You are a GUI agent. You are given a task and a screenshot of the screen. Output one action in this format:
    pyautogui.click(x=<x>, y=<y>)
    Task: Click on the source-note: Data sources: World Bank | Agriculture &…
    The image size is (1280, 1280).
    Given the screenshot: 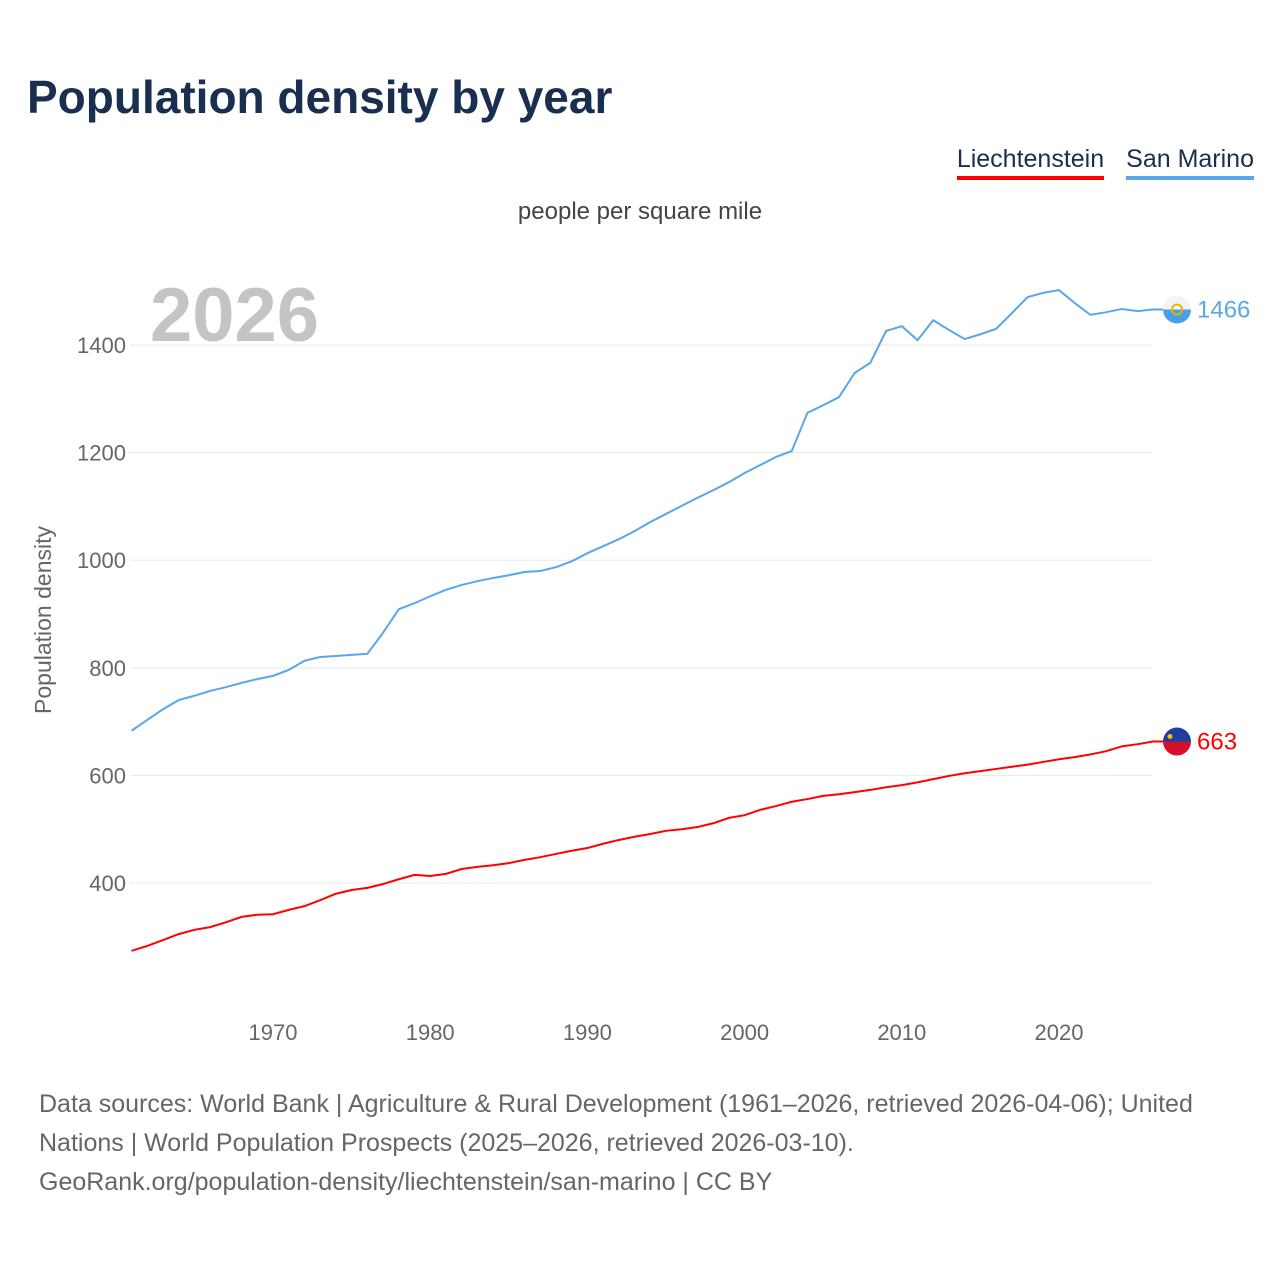 What is the action you would take?
    pyautogui.click(x=644, y=1143)
    